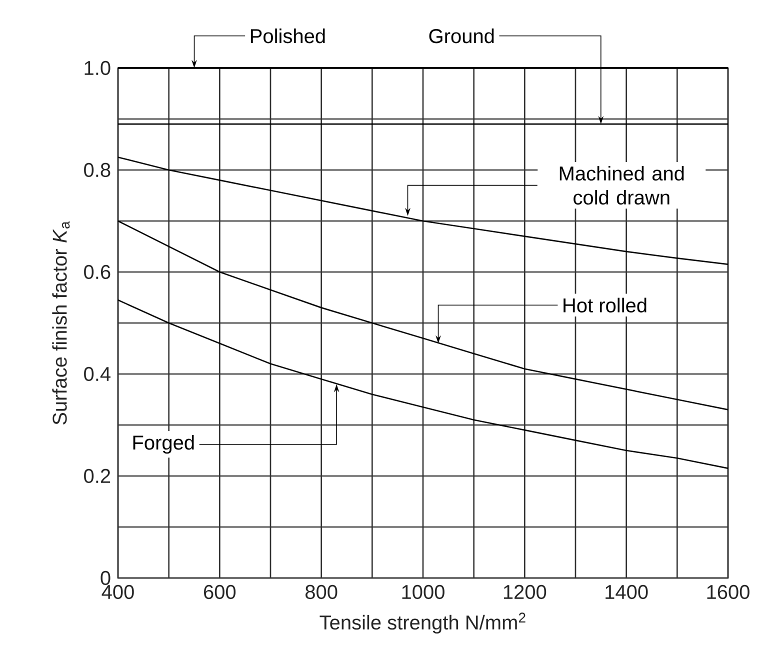 The image size is (782, 663). I want to click on annotation: Forged, so click(163, 444).